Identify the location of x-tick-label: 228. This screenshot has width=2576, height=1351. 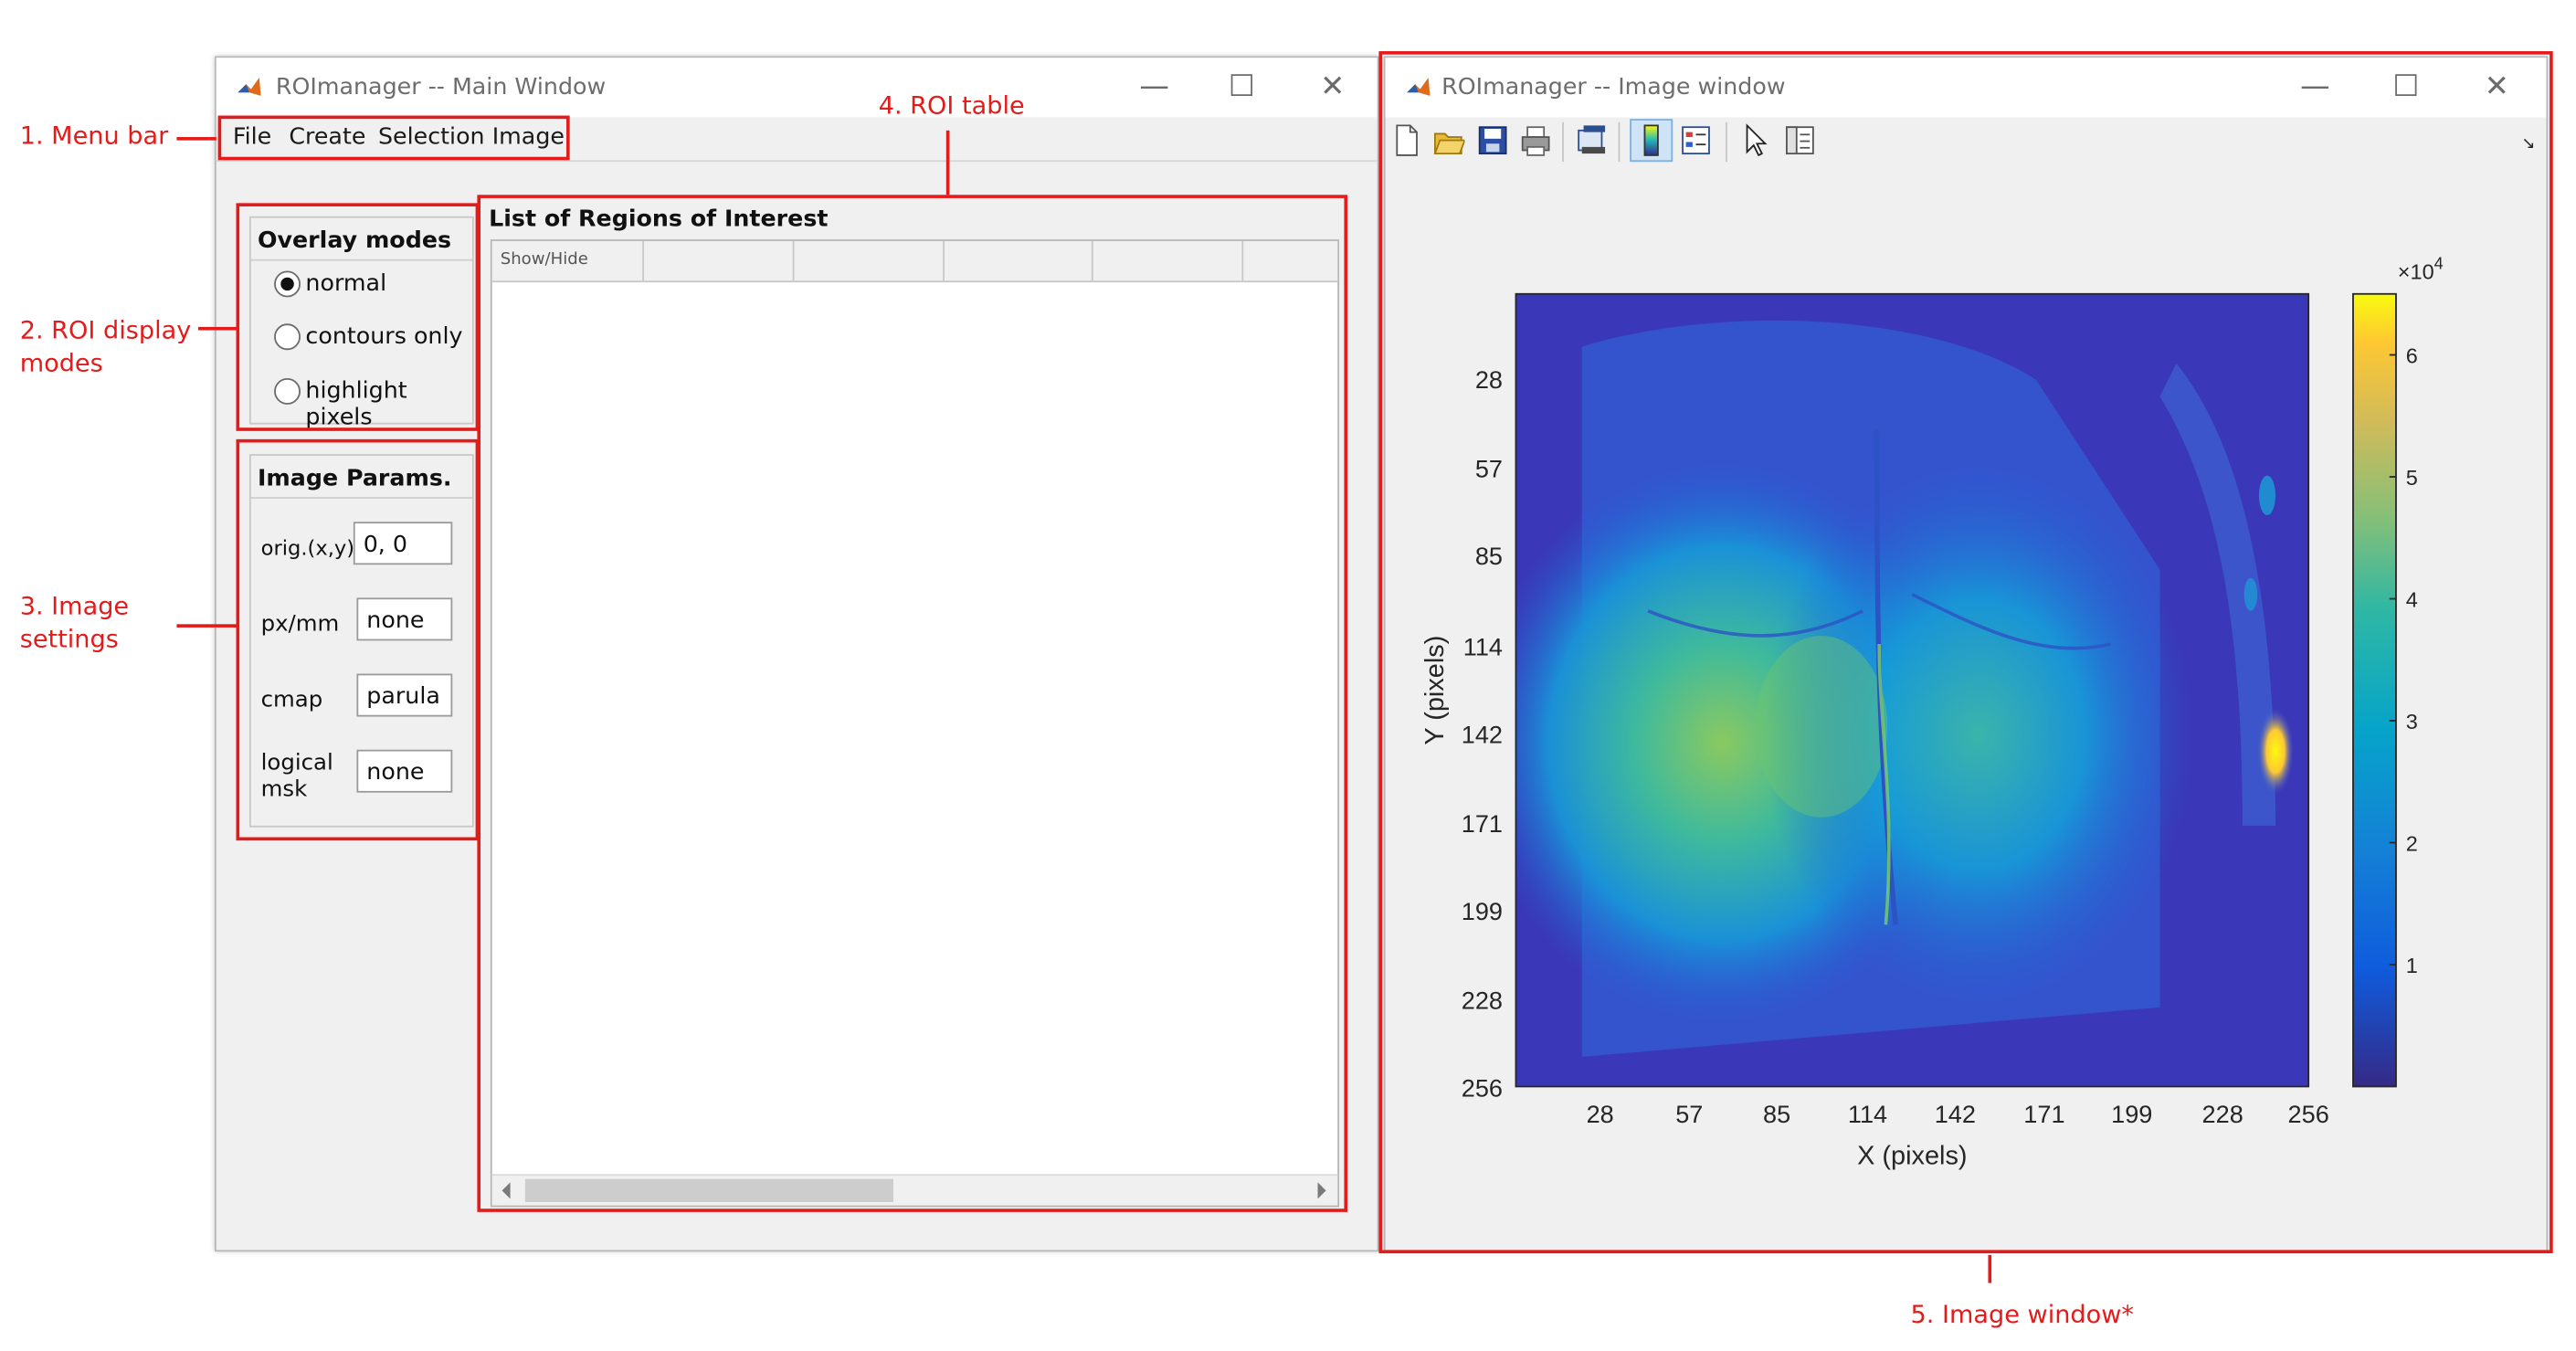
(2222, 1114).